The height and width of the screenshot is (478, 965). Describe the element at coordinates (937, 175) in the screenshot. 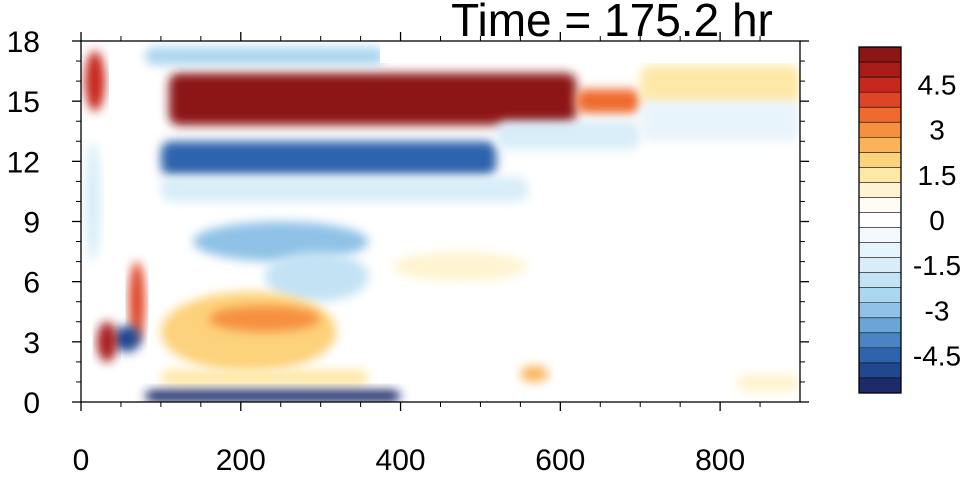

I see `colorbar-label: 1.5` at that location.